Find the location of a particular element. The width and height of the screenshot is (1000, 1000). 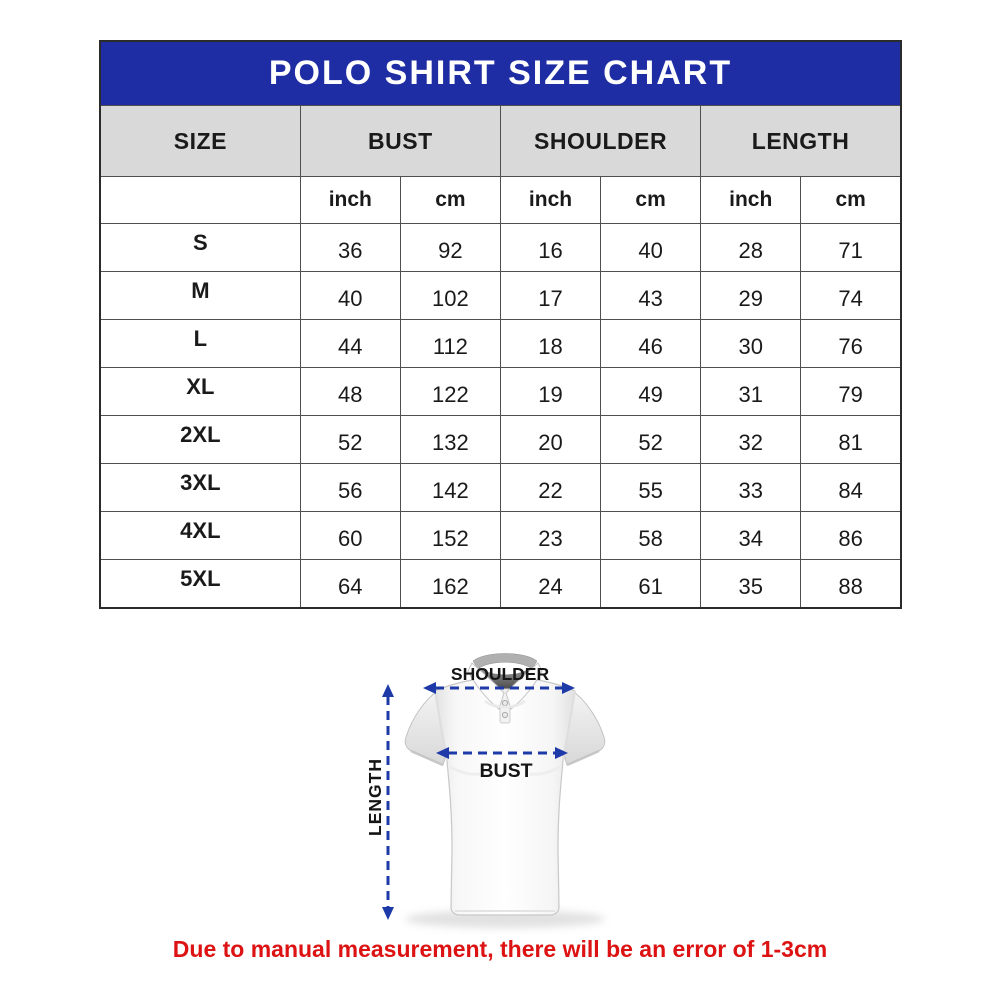

value-cell: 33 is located at coordinates (751, 487).